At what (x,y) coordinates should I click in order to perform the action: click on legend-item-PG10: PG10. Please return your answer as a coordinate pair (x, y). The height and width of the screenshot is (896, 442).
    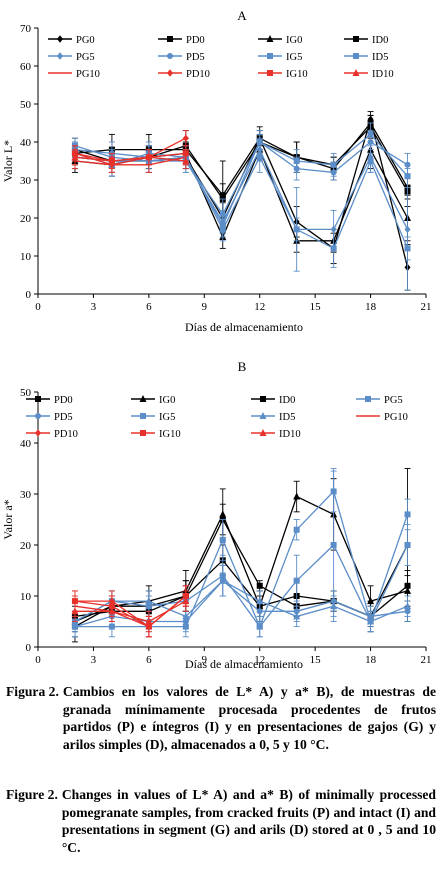
    Looking at the image, I should click on (382, 417).